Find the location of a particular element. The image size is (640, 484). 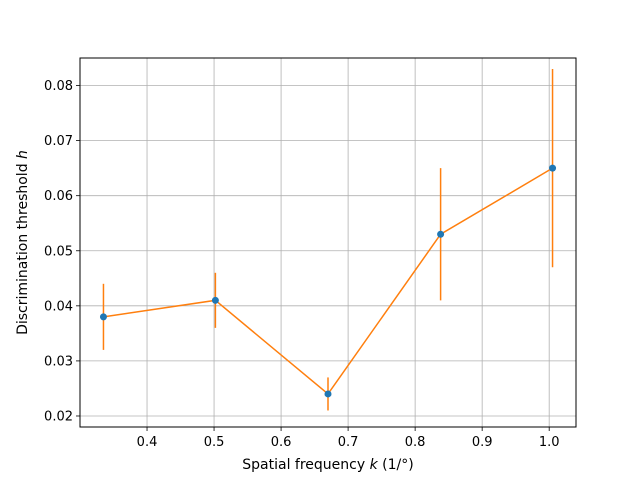

x-tick-label: 0.5 is located at coordinates (214, 442).